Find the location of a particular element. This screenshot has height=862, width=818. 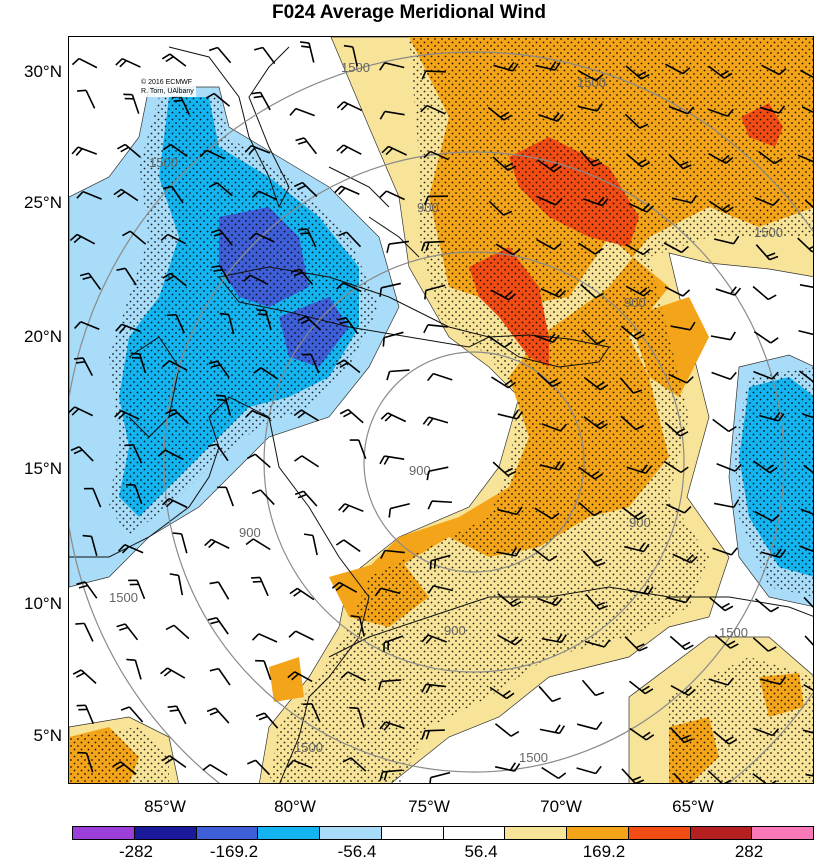

yucatan-coast is located at coordinates (154, 387).